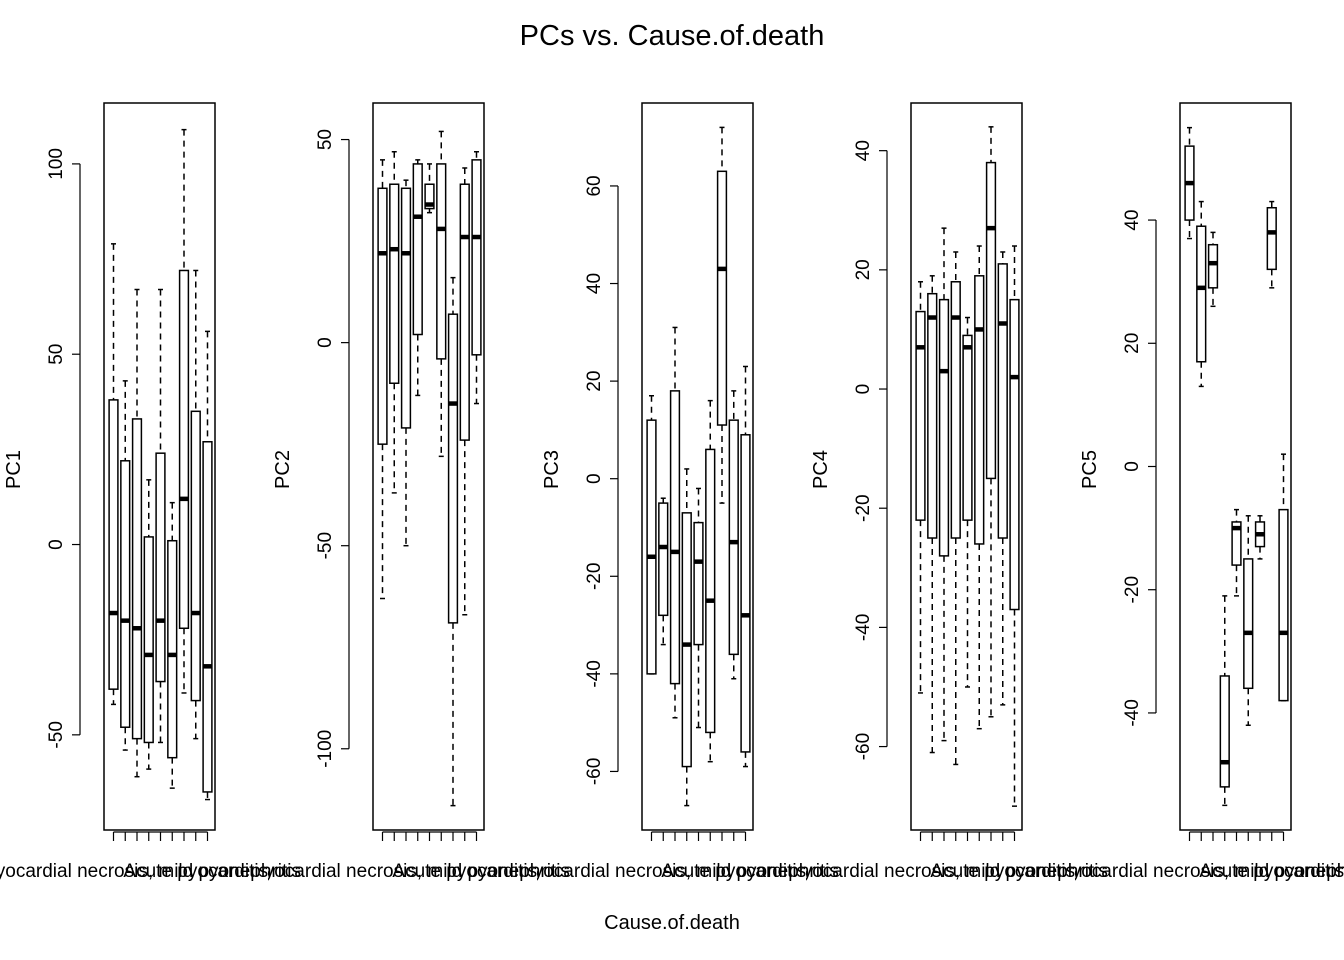  What do you see at coordinates (594, 185) in the screenshot?
I see `y-tick-label: 60` at bounding box center [594, 185].